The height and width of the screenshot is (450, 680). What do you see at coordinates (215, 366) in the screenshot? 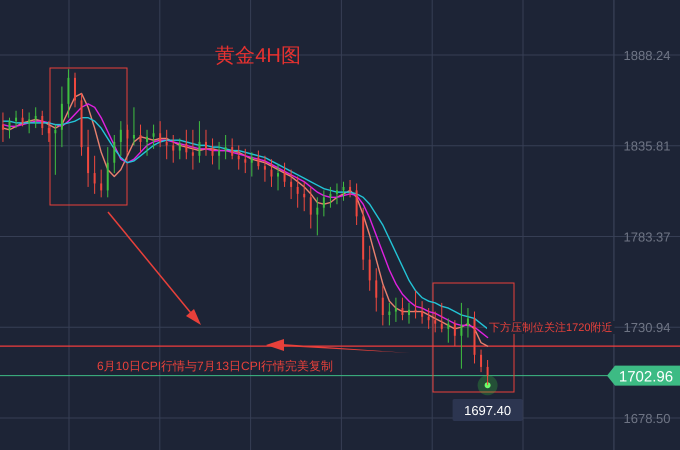
I see `annotation: 6月10日CPI行情与7月13日CPI行情完美复制` at bounding box center [215, 366].